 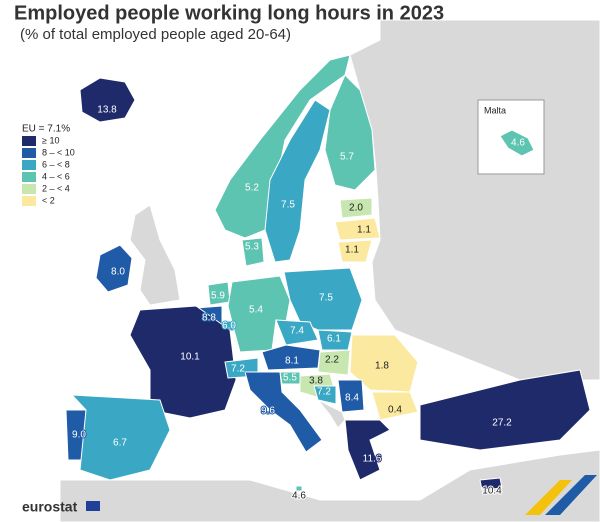 What do you see at coordinates (382, 366) in the screenshot?
I see `region-label: 1.8` at bounding box center [382, 366].